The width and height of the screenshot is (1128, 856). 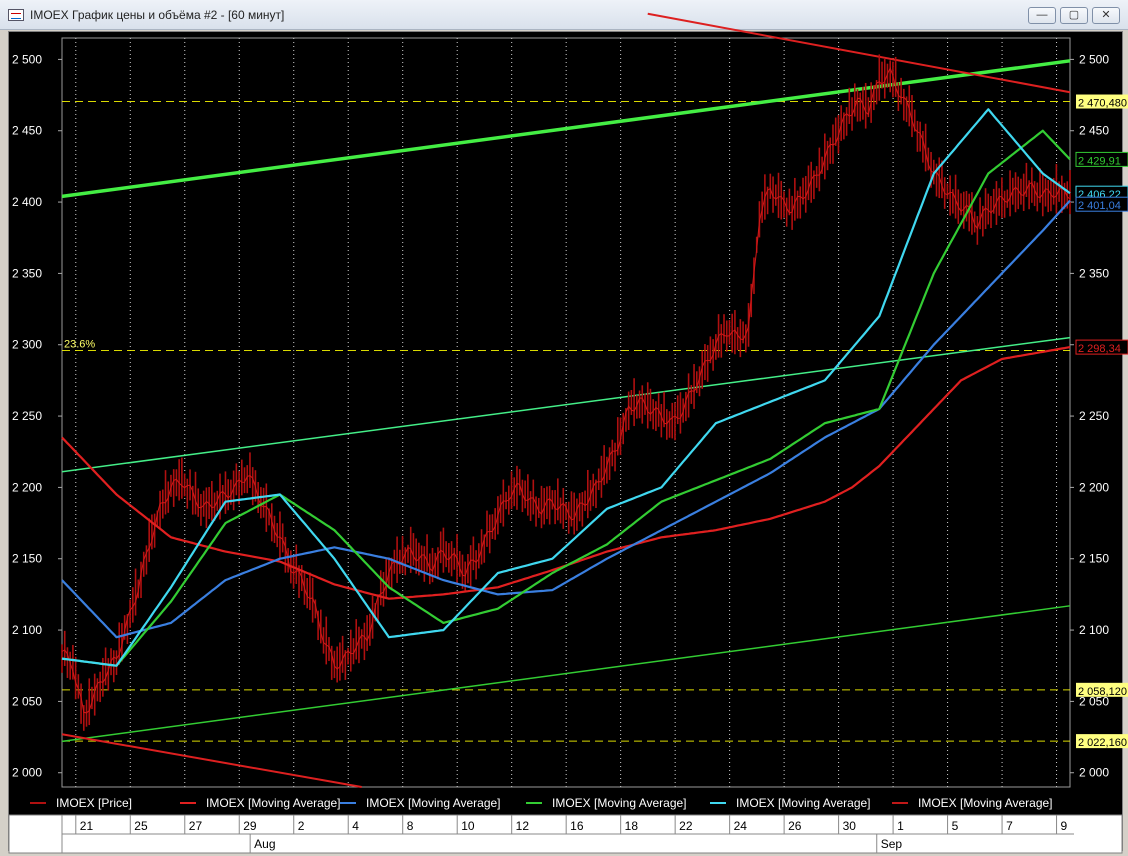 I want to click on time-tick-label: 24, so click(x=741, y=826).